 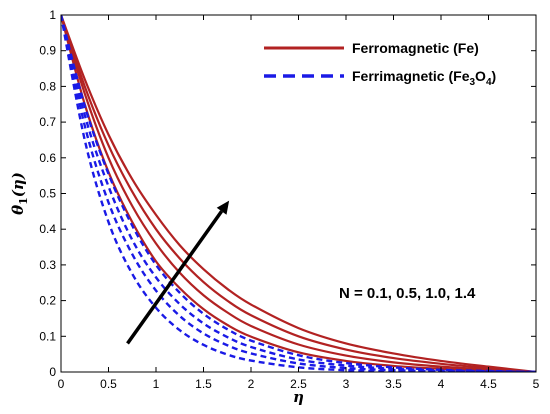 I want to click on x-tick-label: 1, so click(x=156, y=384).